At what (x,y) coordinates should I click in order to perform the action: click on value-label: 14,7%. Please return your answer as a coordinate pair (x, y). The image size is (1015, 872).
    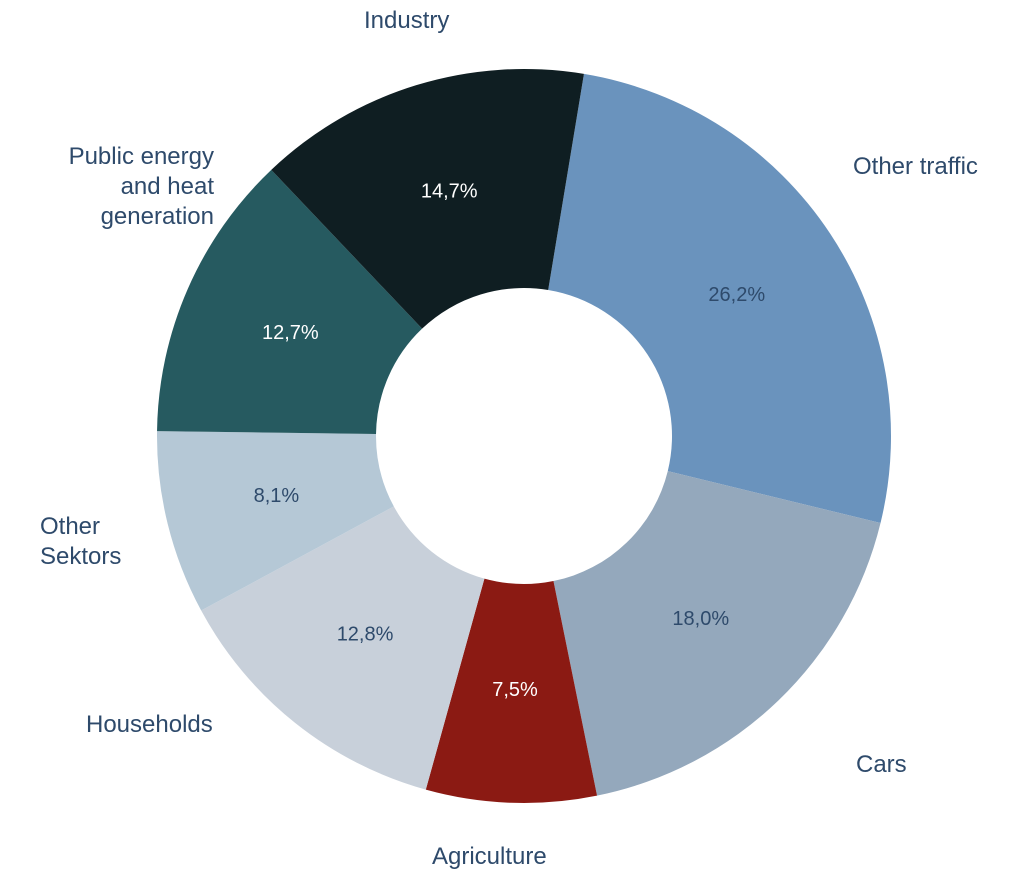
    Looking at the image, I should click on (449, 192).